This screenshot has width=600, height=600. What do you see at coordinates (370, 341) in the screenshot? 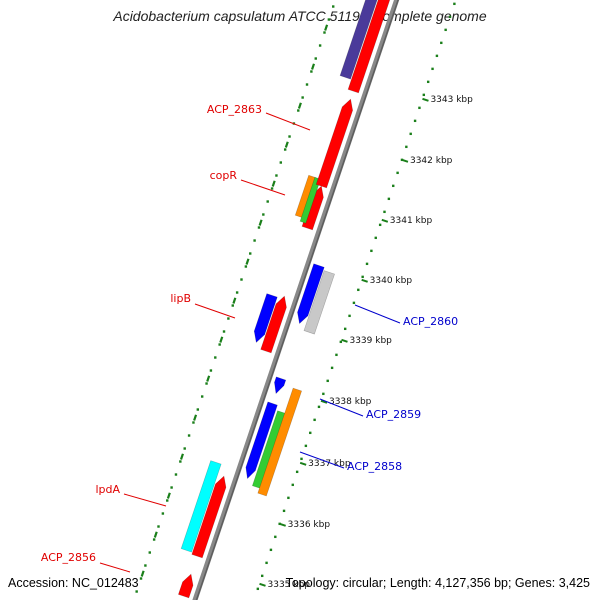
I see `kbp-tick-label: 3339 kbp` at bounding box center [370, 341].